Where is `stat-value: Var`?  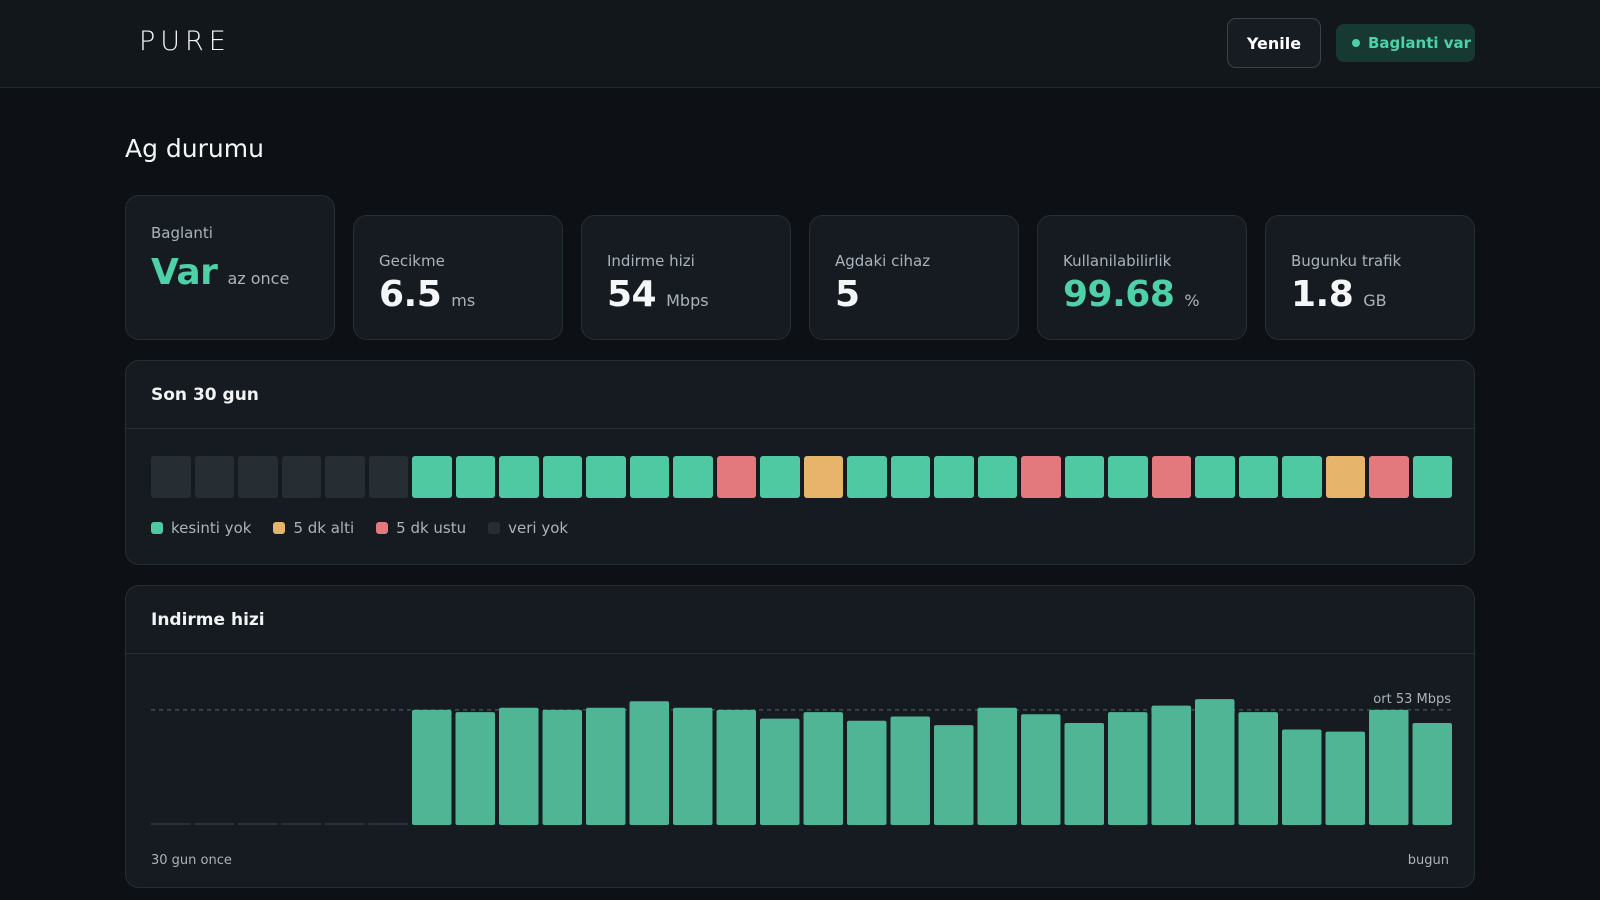 stat-value: Var is located at coordinates (184, 272).